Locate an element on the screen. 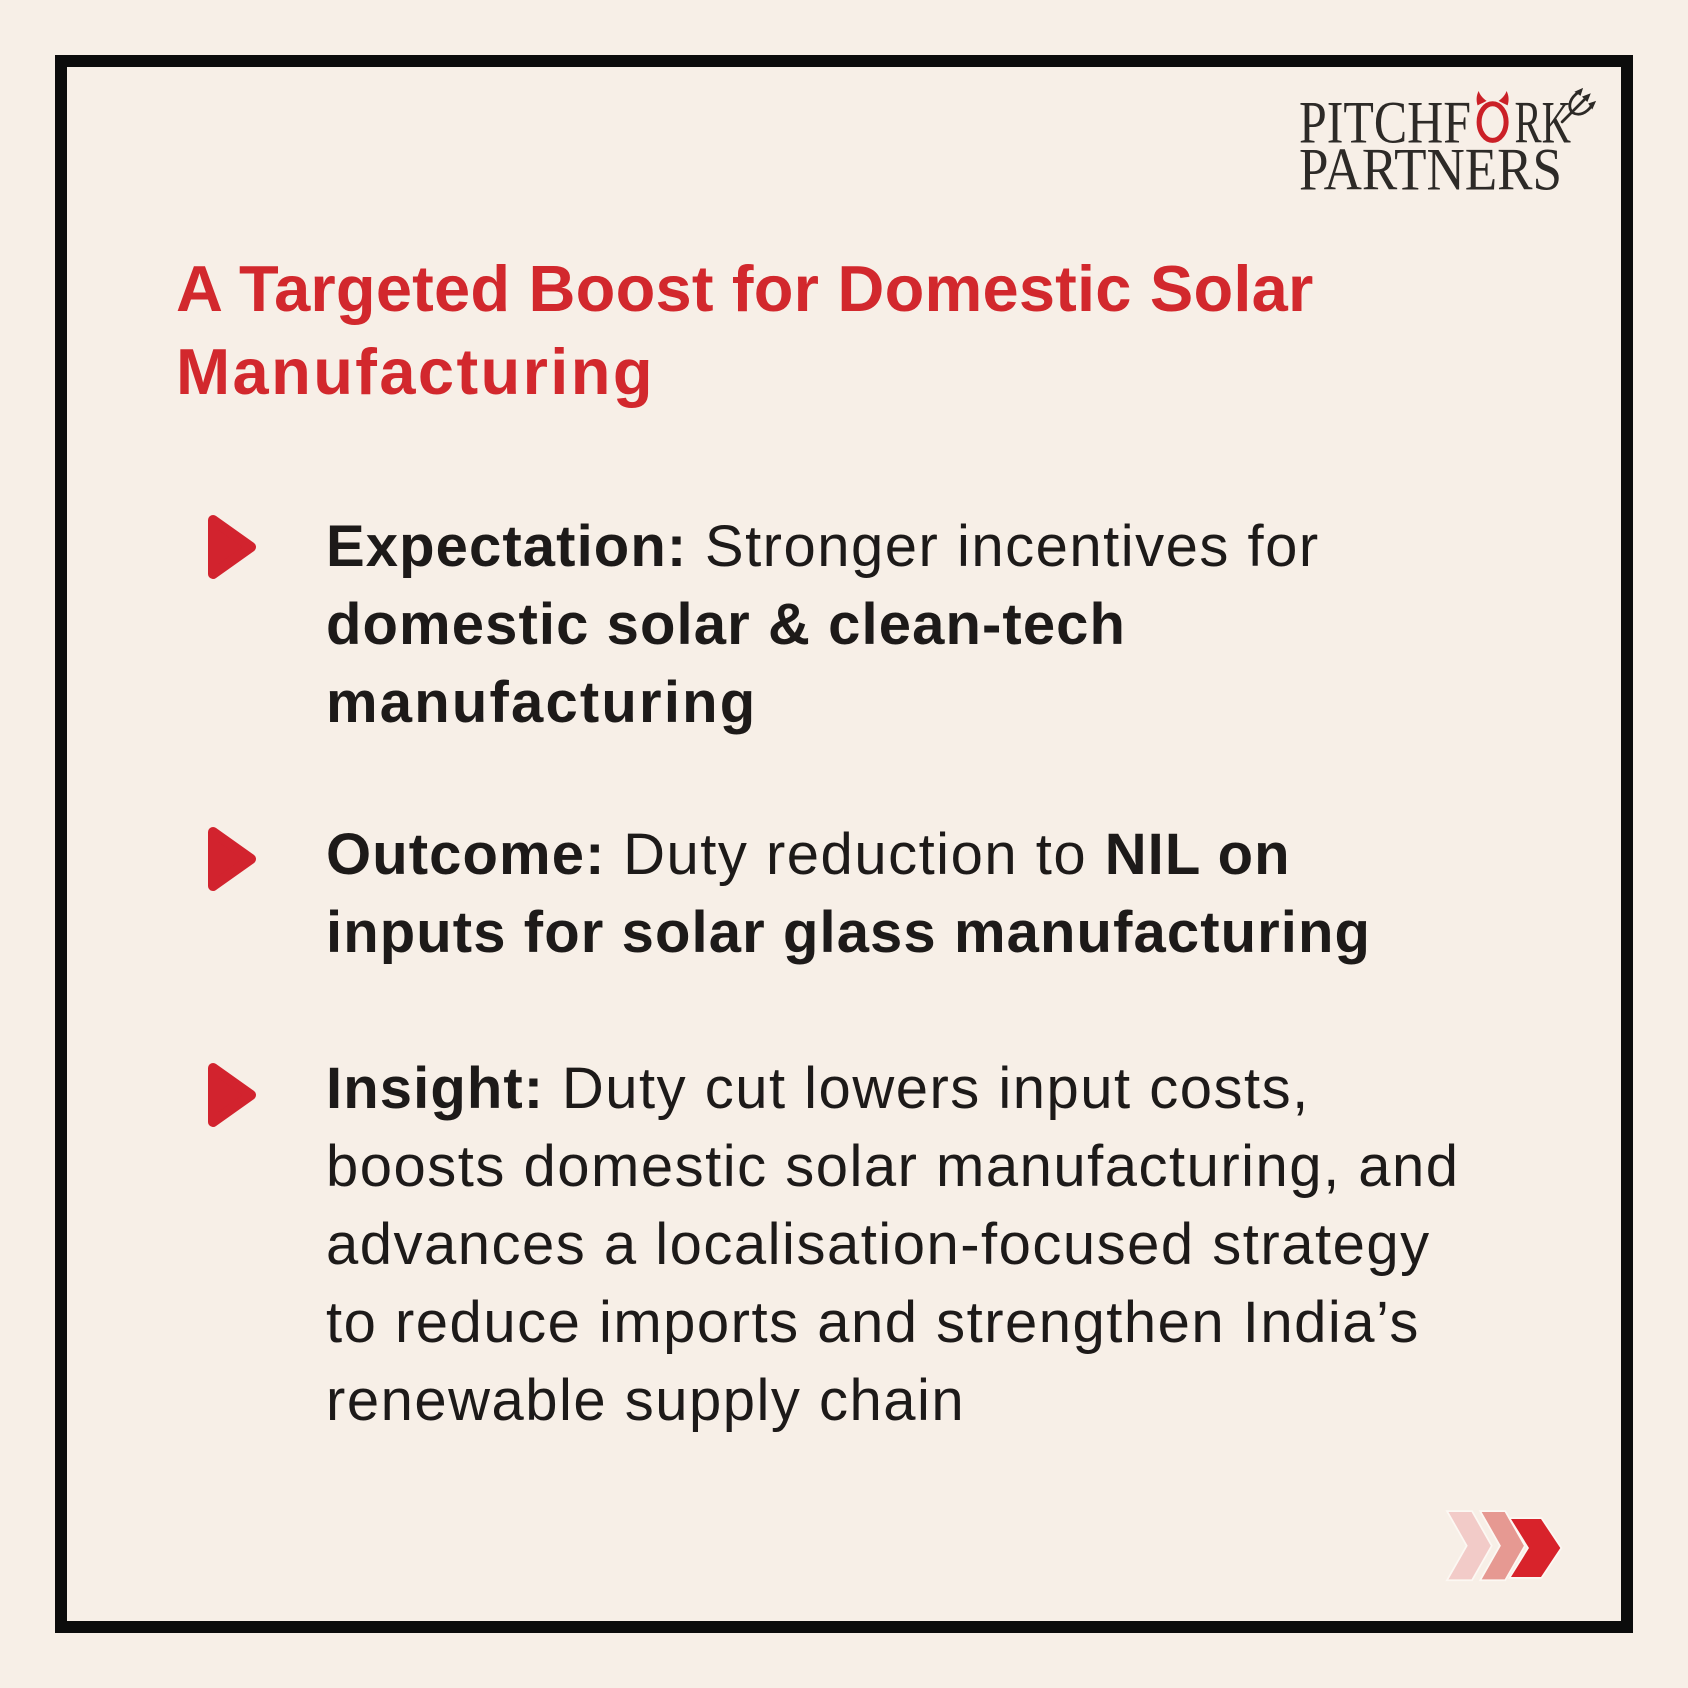 The image size is (1688, 1688). svg-text: PITCHF is located at coordinates (1385, 122).